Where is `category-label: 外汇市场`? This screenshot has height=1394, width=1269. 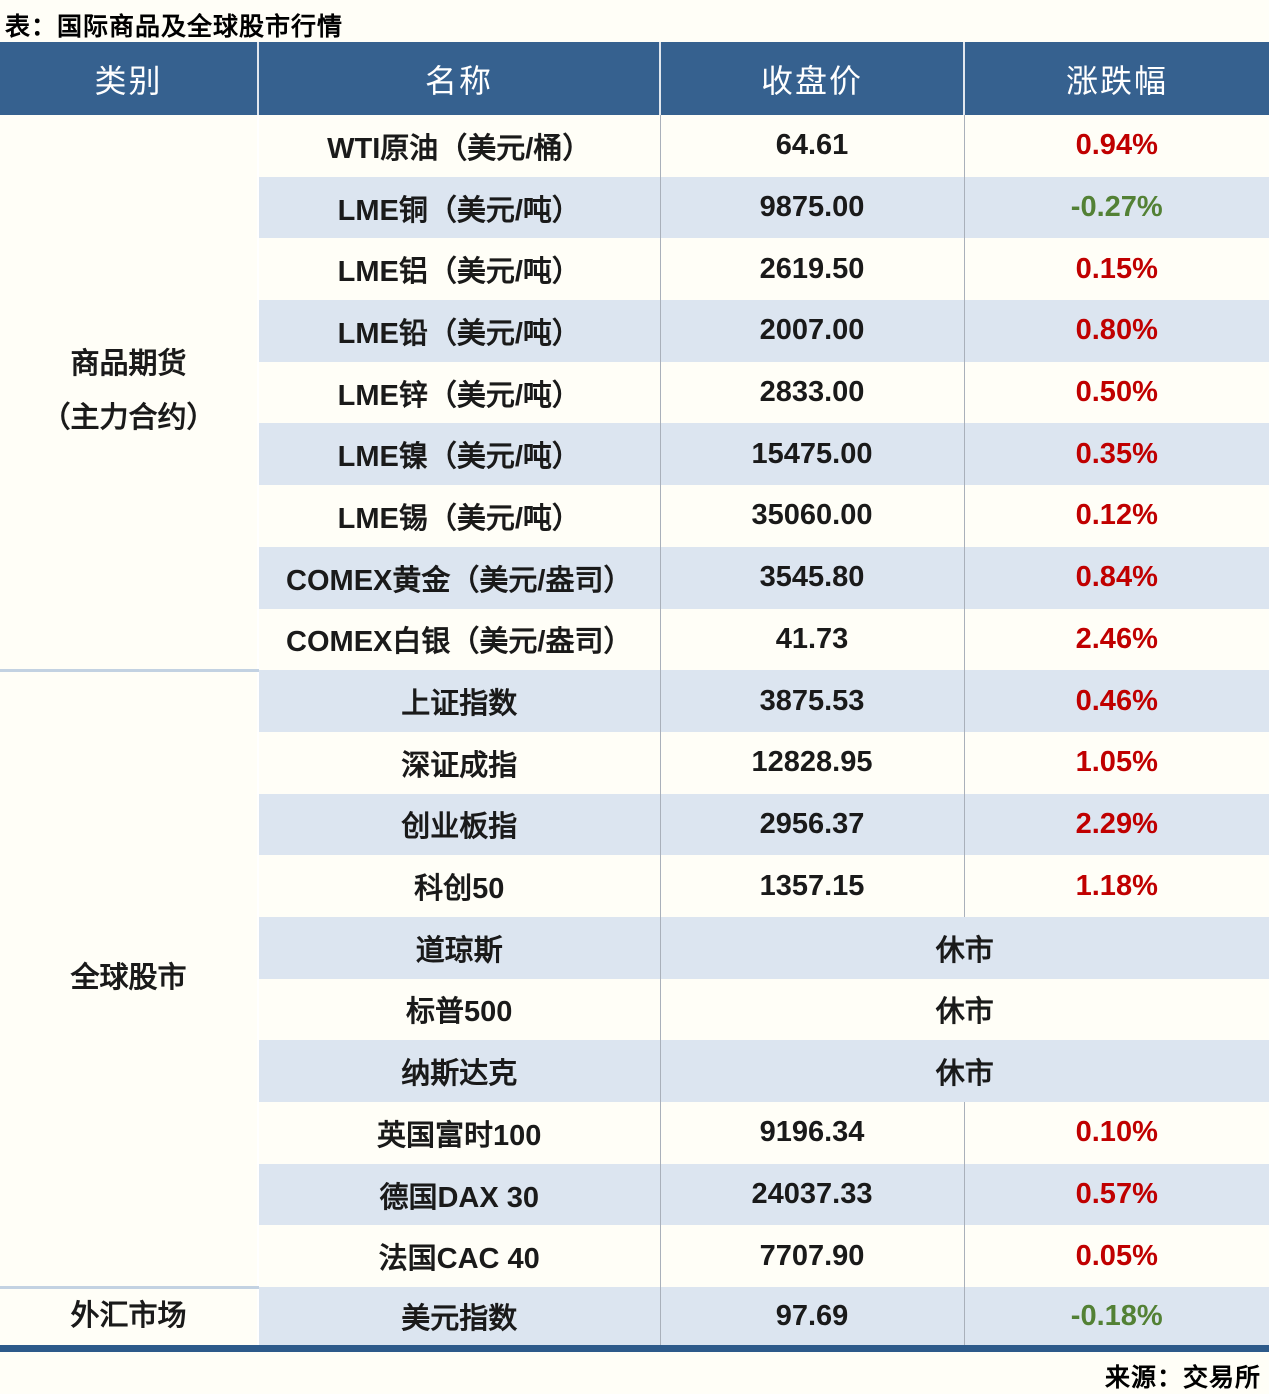 category-label: 外汇市场 is located at coordinates (128, 1316).